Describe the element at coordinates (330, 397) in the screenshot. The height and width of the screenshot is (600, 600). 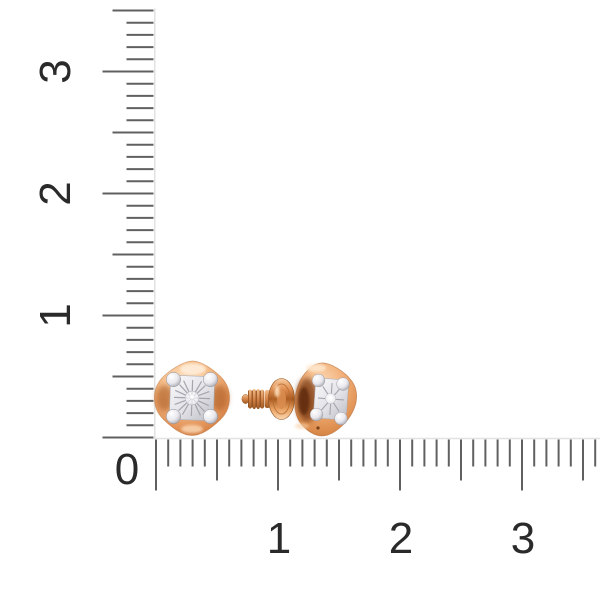
I see `right-earring-diamond-sparkle` at that location.